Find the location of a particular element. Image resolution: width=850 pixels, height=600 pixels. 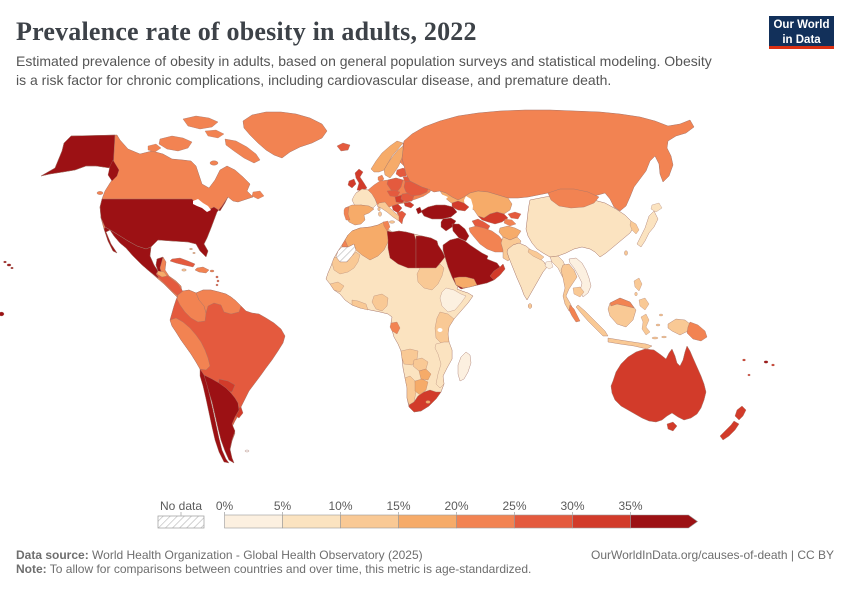

svg-text: 30% is located at coordinates (572, 506).